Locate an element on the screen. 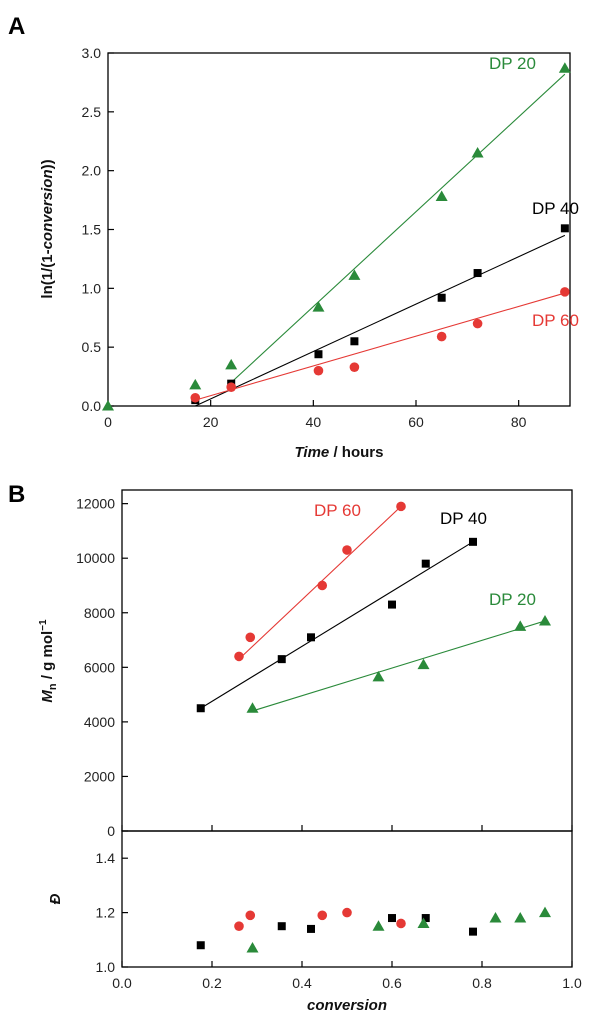 The height and width of the screenshot is (1017, 589). panel-b-lower-y-tick-label: 1.0 is located at coordinates (106, 967).